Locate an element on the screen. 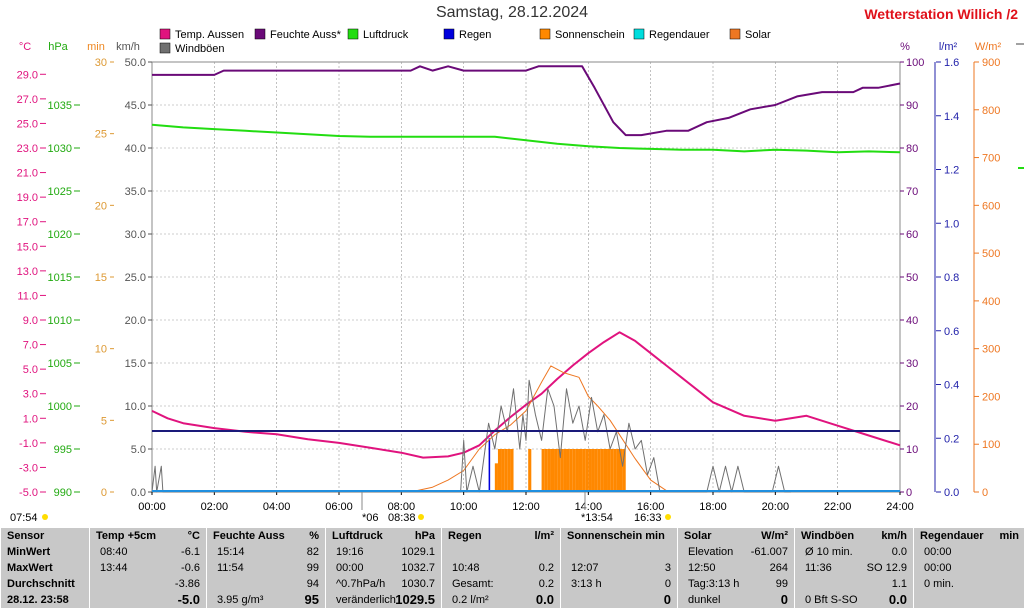 Image resolution: width=1024 pixels, height=608 pixels. solar-tick-label: 800 is located at coordinates (991, 111).